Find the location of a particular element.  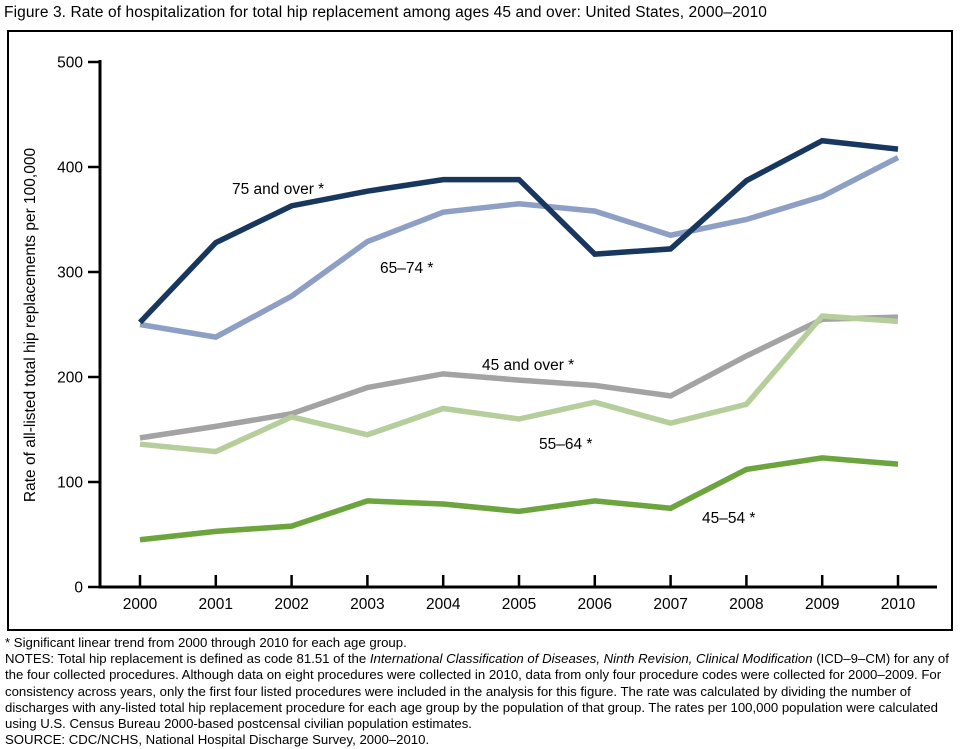

x-tick-label: 2004 is located at coordinates (443, 604).